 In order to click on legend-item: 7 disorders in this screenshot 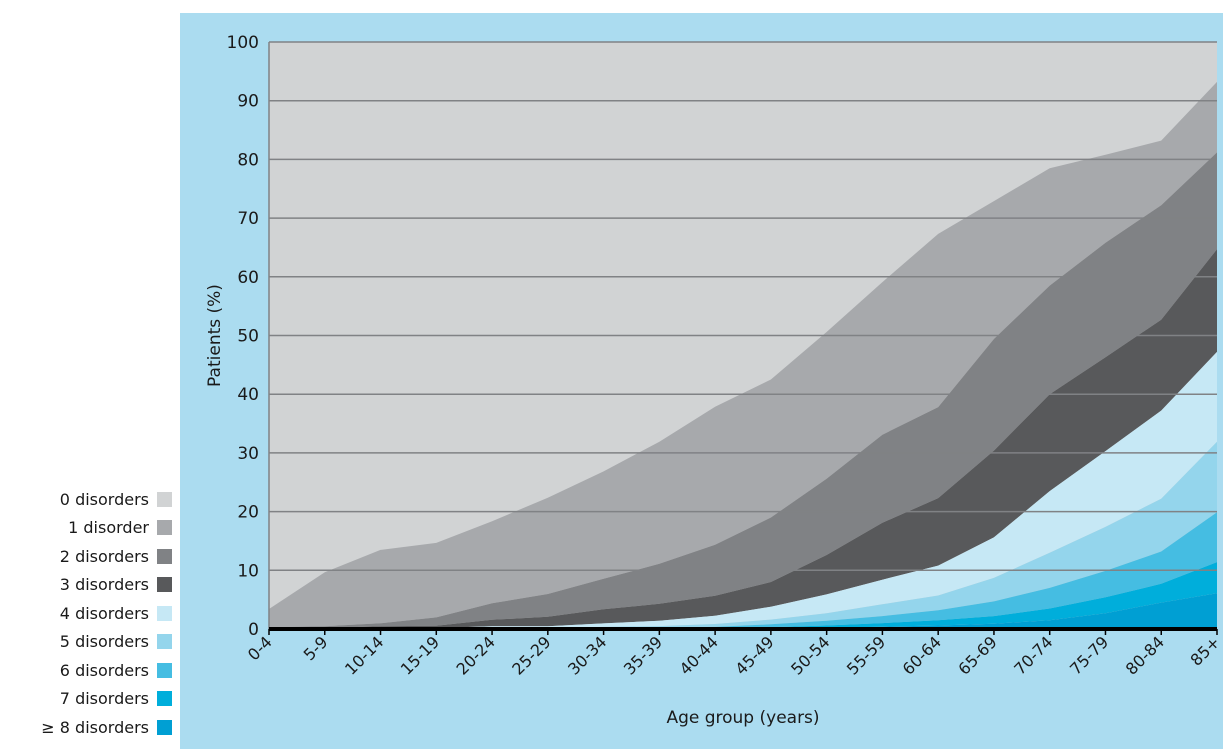, I will do `click(116, 699)`.